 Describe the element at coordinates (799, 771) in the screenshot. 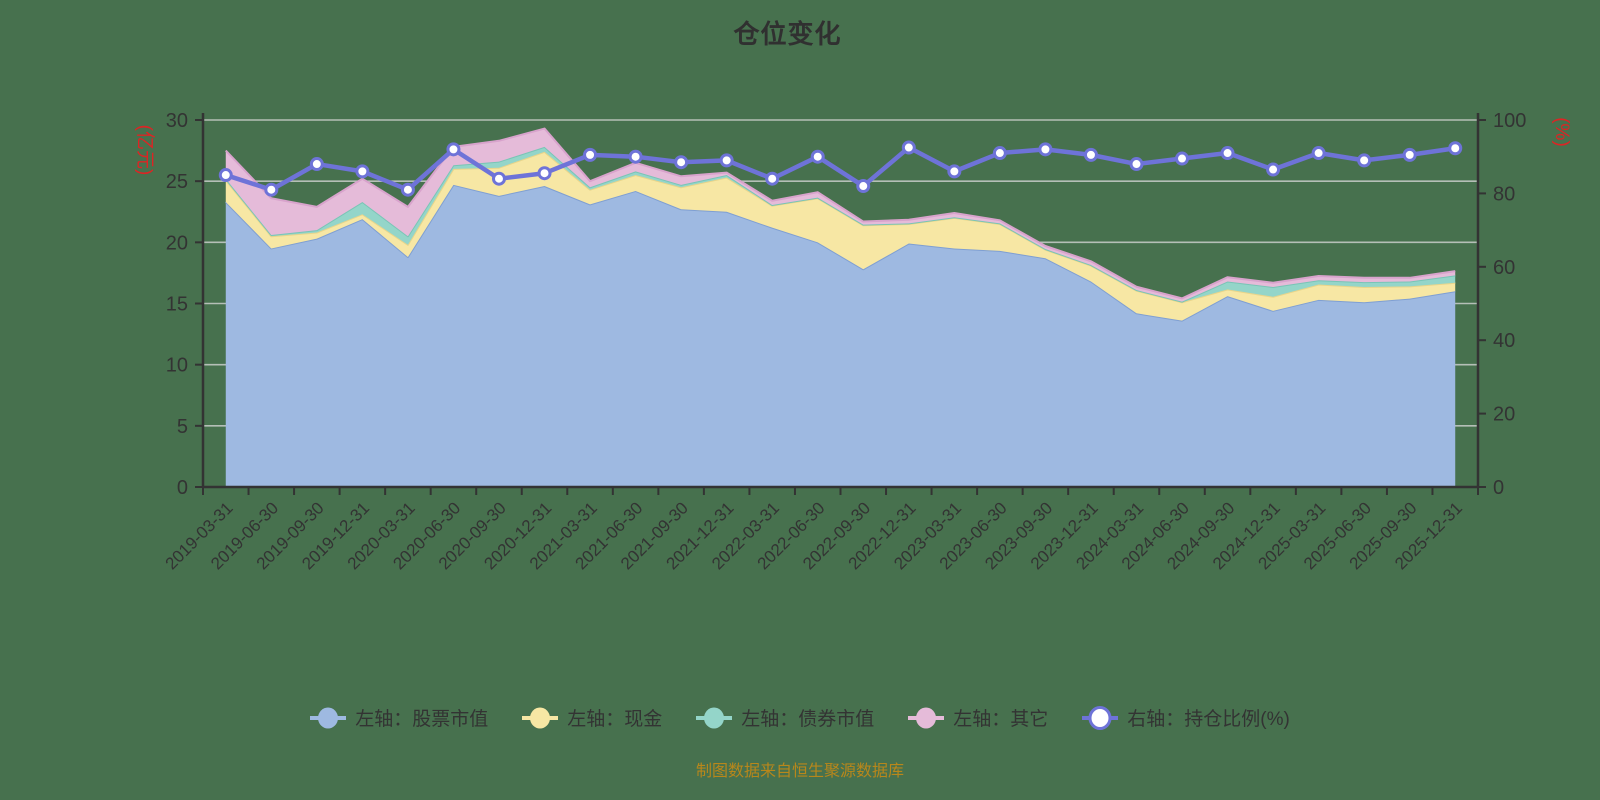

I see `source-note: 制图数据来自恒生聚源数据库` at that location.